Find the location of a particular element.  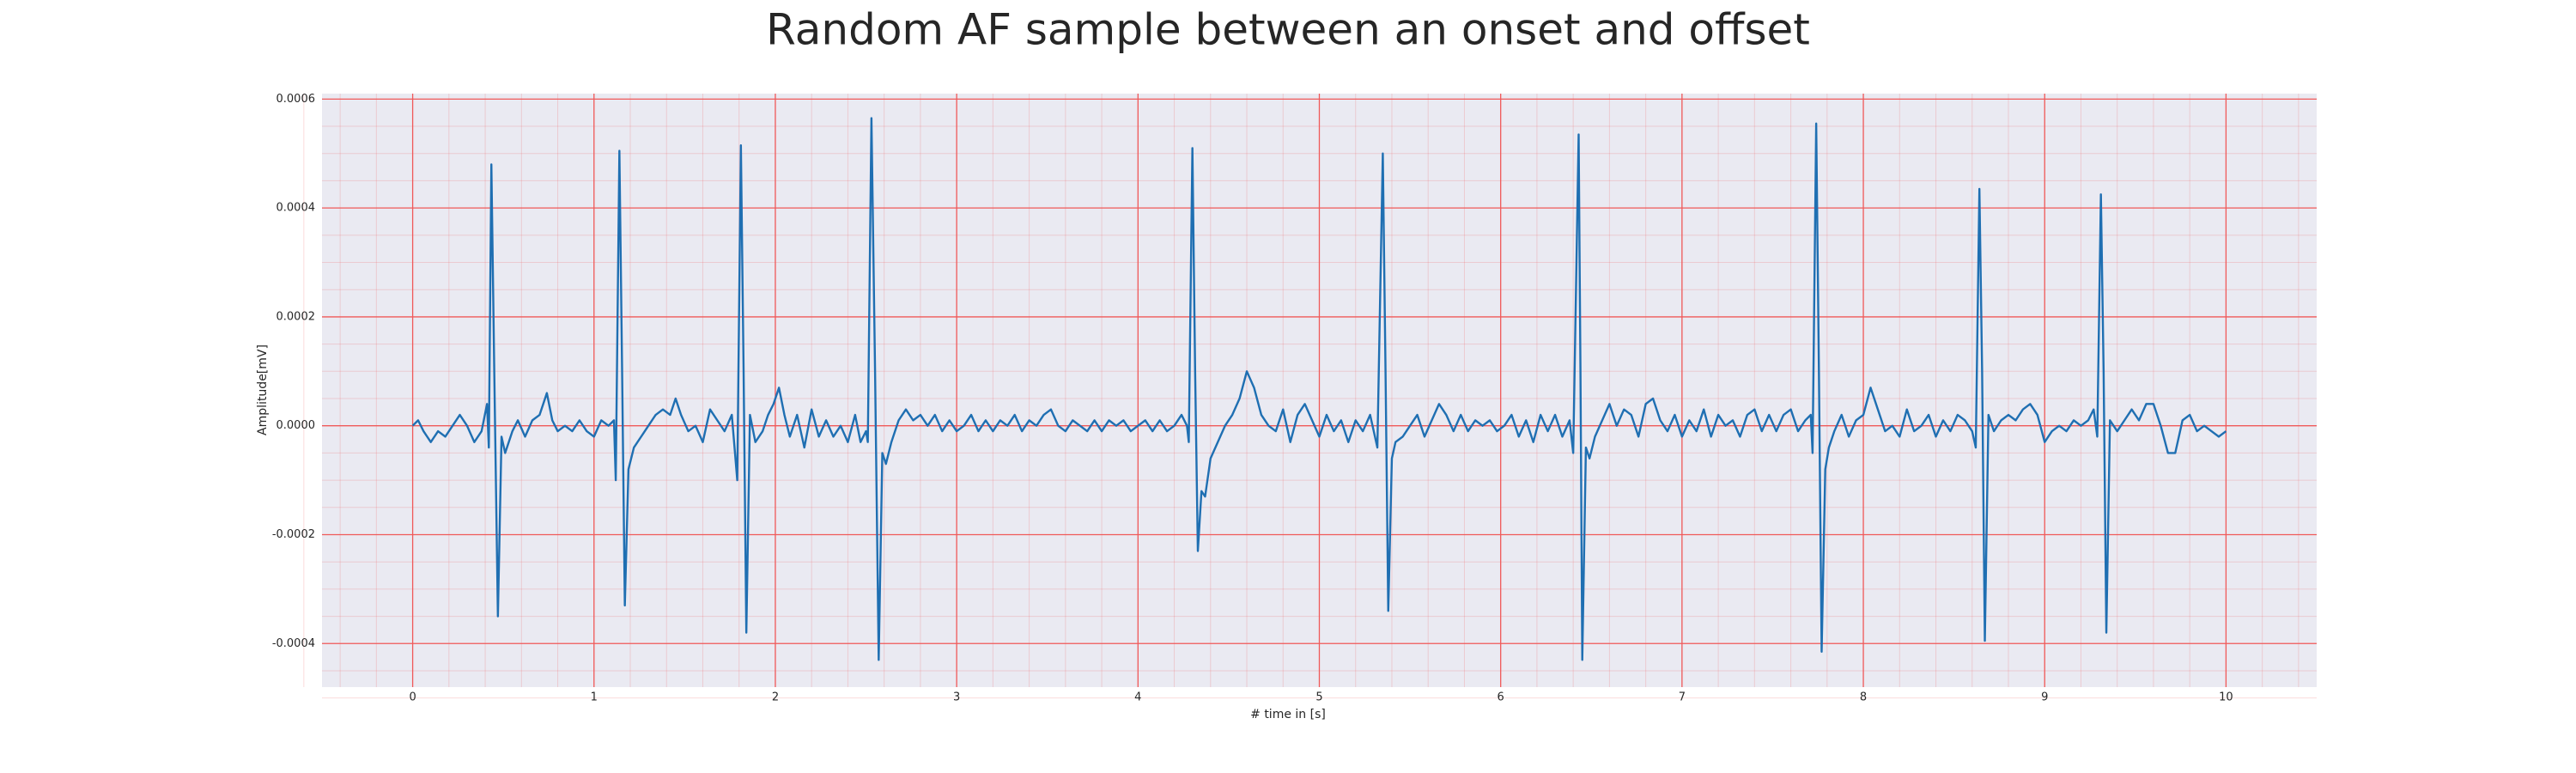

y-tick-label: 0.0006 is located at coordinates (296, 99).